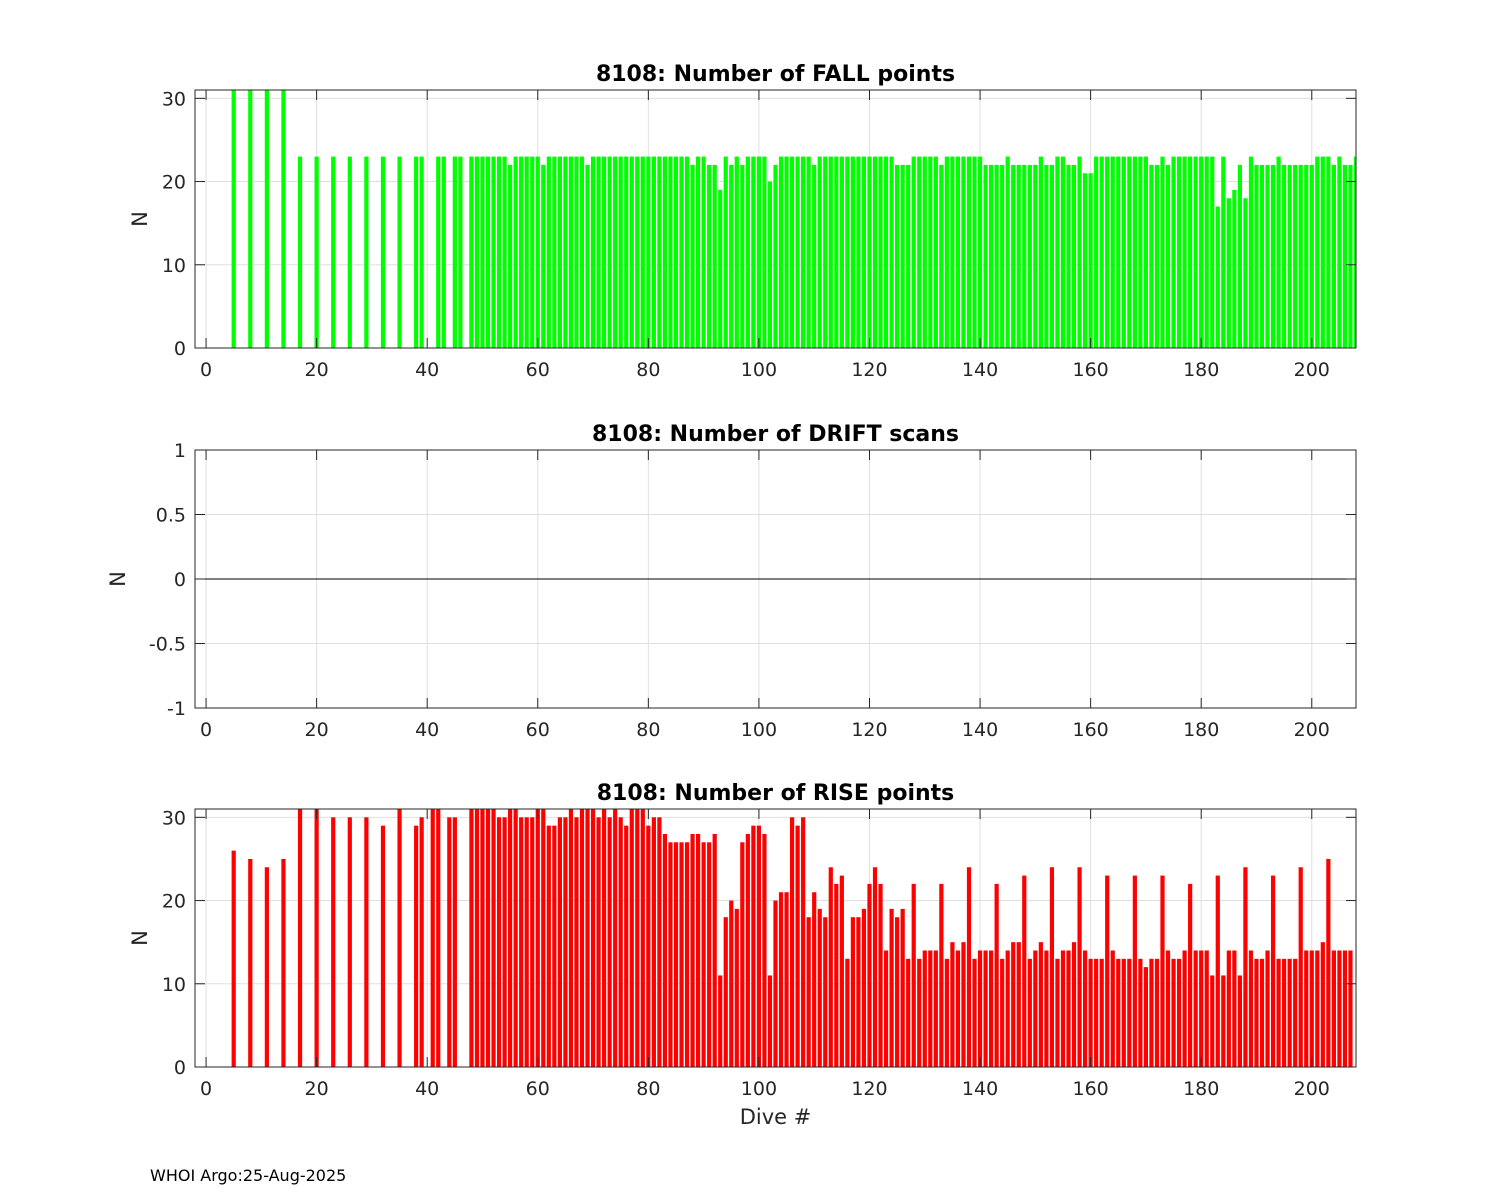 The image size is (1500, 1200). Describe the element at coordinates (174, 985) in the screenshot. I see `y-tick-label: 10` at that location.